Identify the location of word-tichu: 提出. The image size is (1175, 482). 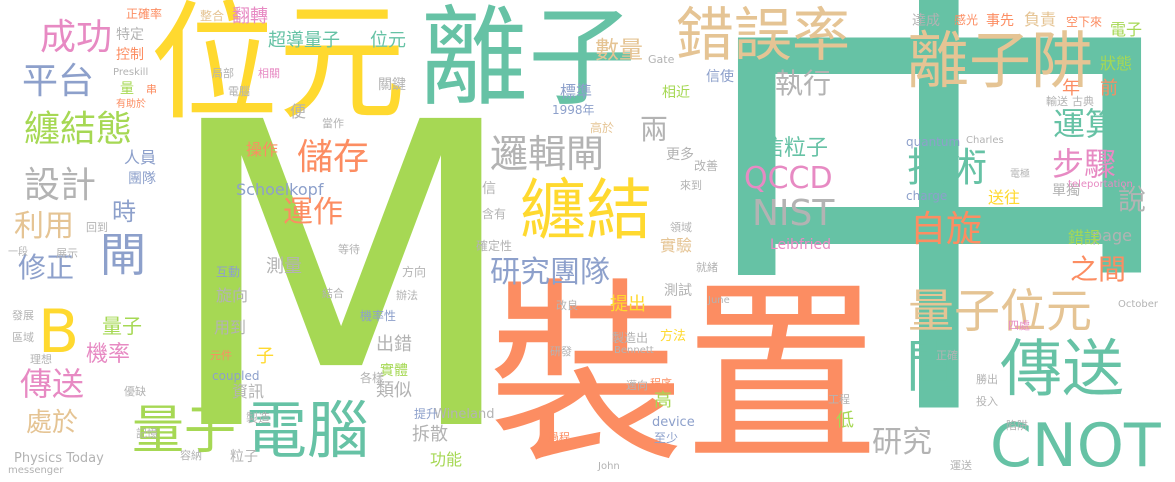
(628, 304).